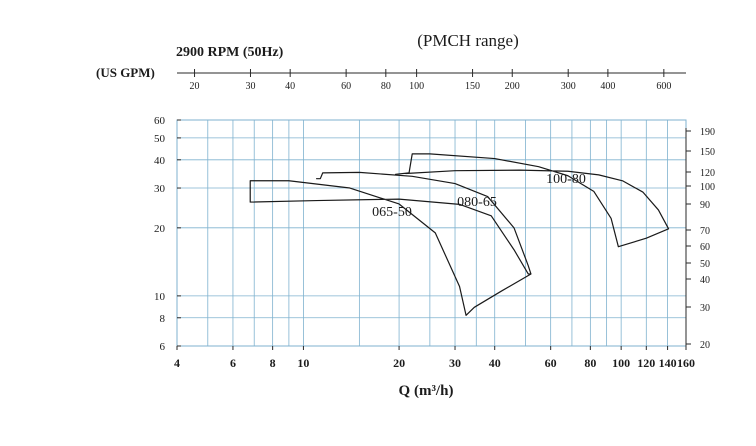 The height and width of the screenshot is (446, 756). Describe the element at coordinates (705, 205) in the screenshot. I see `y-right-tick-label: 90` at that location.